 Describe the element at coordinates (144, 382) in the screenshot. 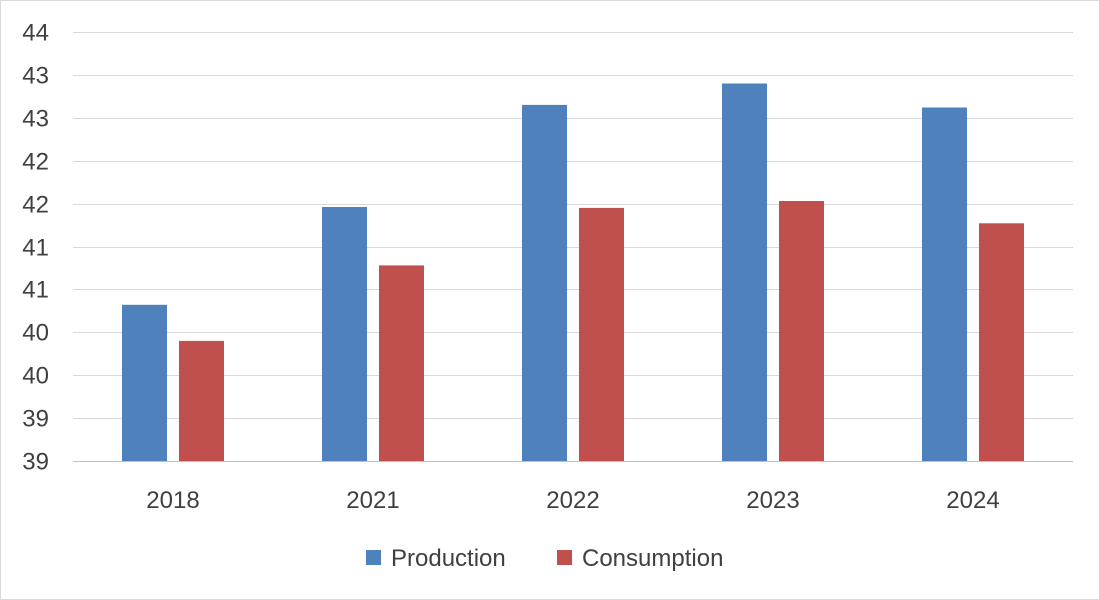

I see `bar-production-2018` at that location.